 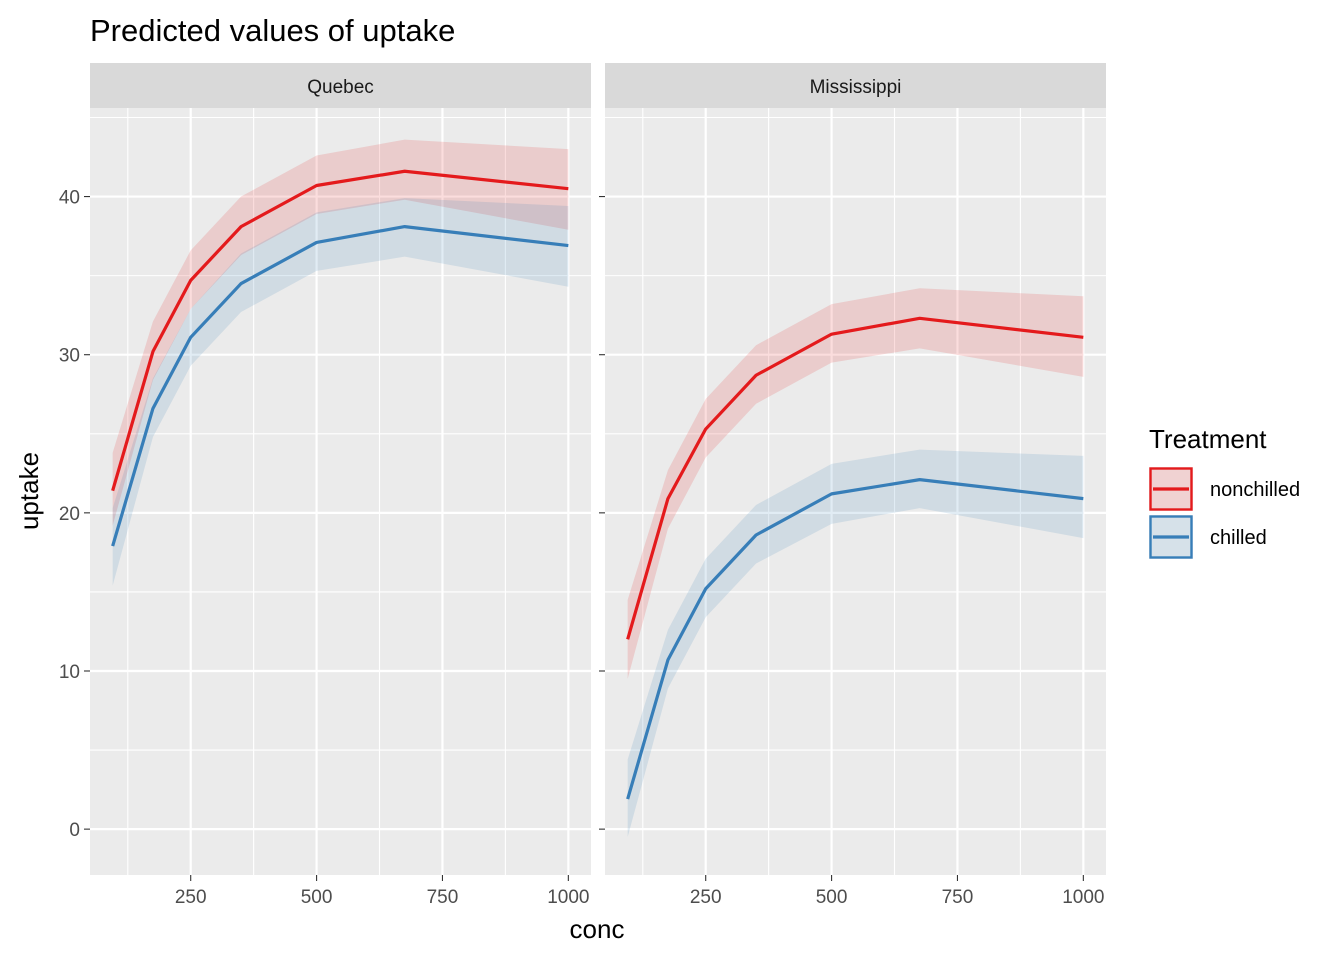 What do you see at coordinates (597, 929) in the screenshot?
I see `x-axis-label: conc` at bounding box center [597, 929].